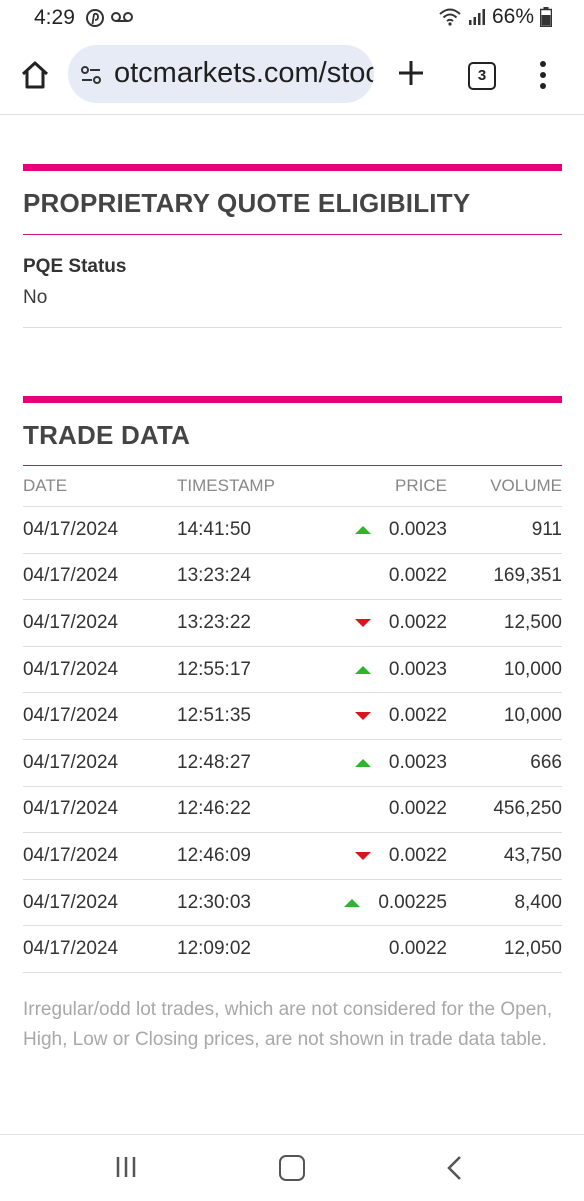 This screenshot has width=584, height=1201. What do you see at coordinates (248, 763) in the screenshot?
I see `trade-timestamp: 12:48:27` at bounding box center [248, 763].